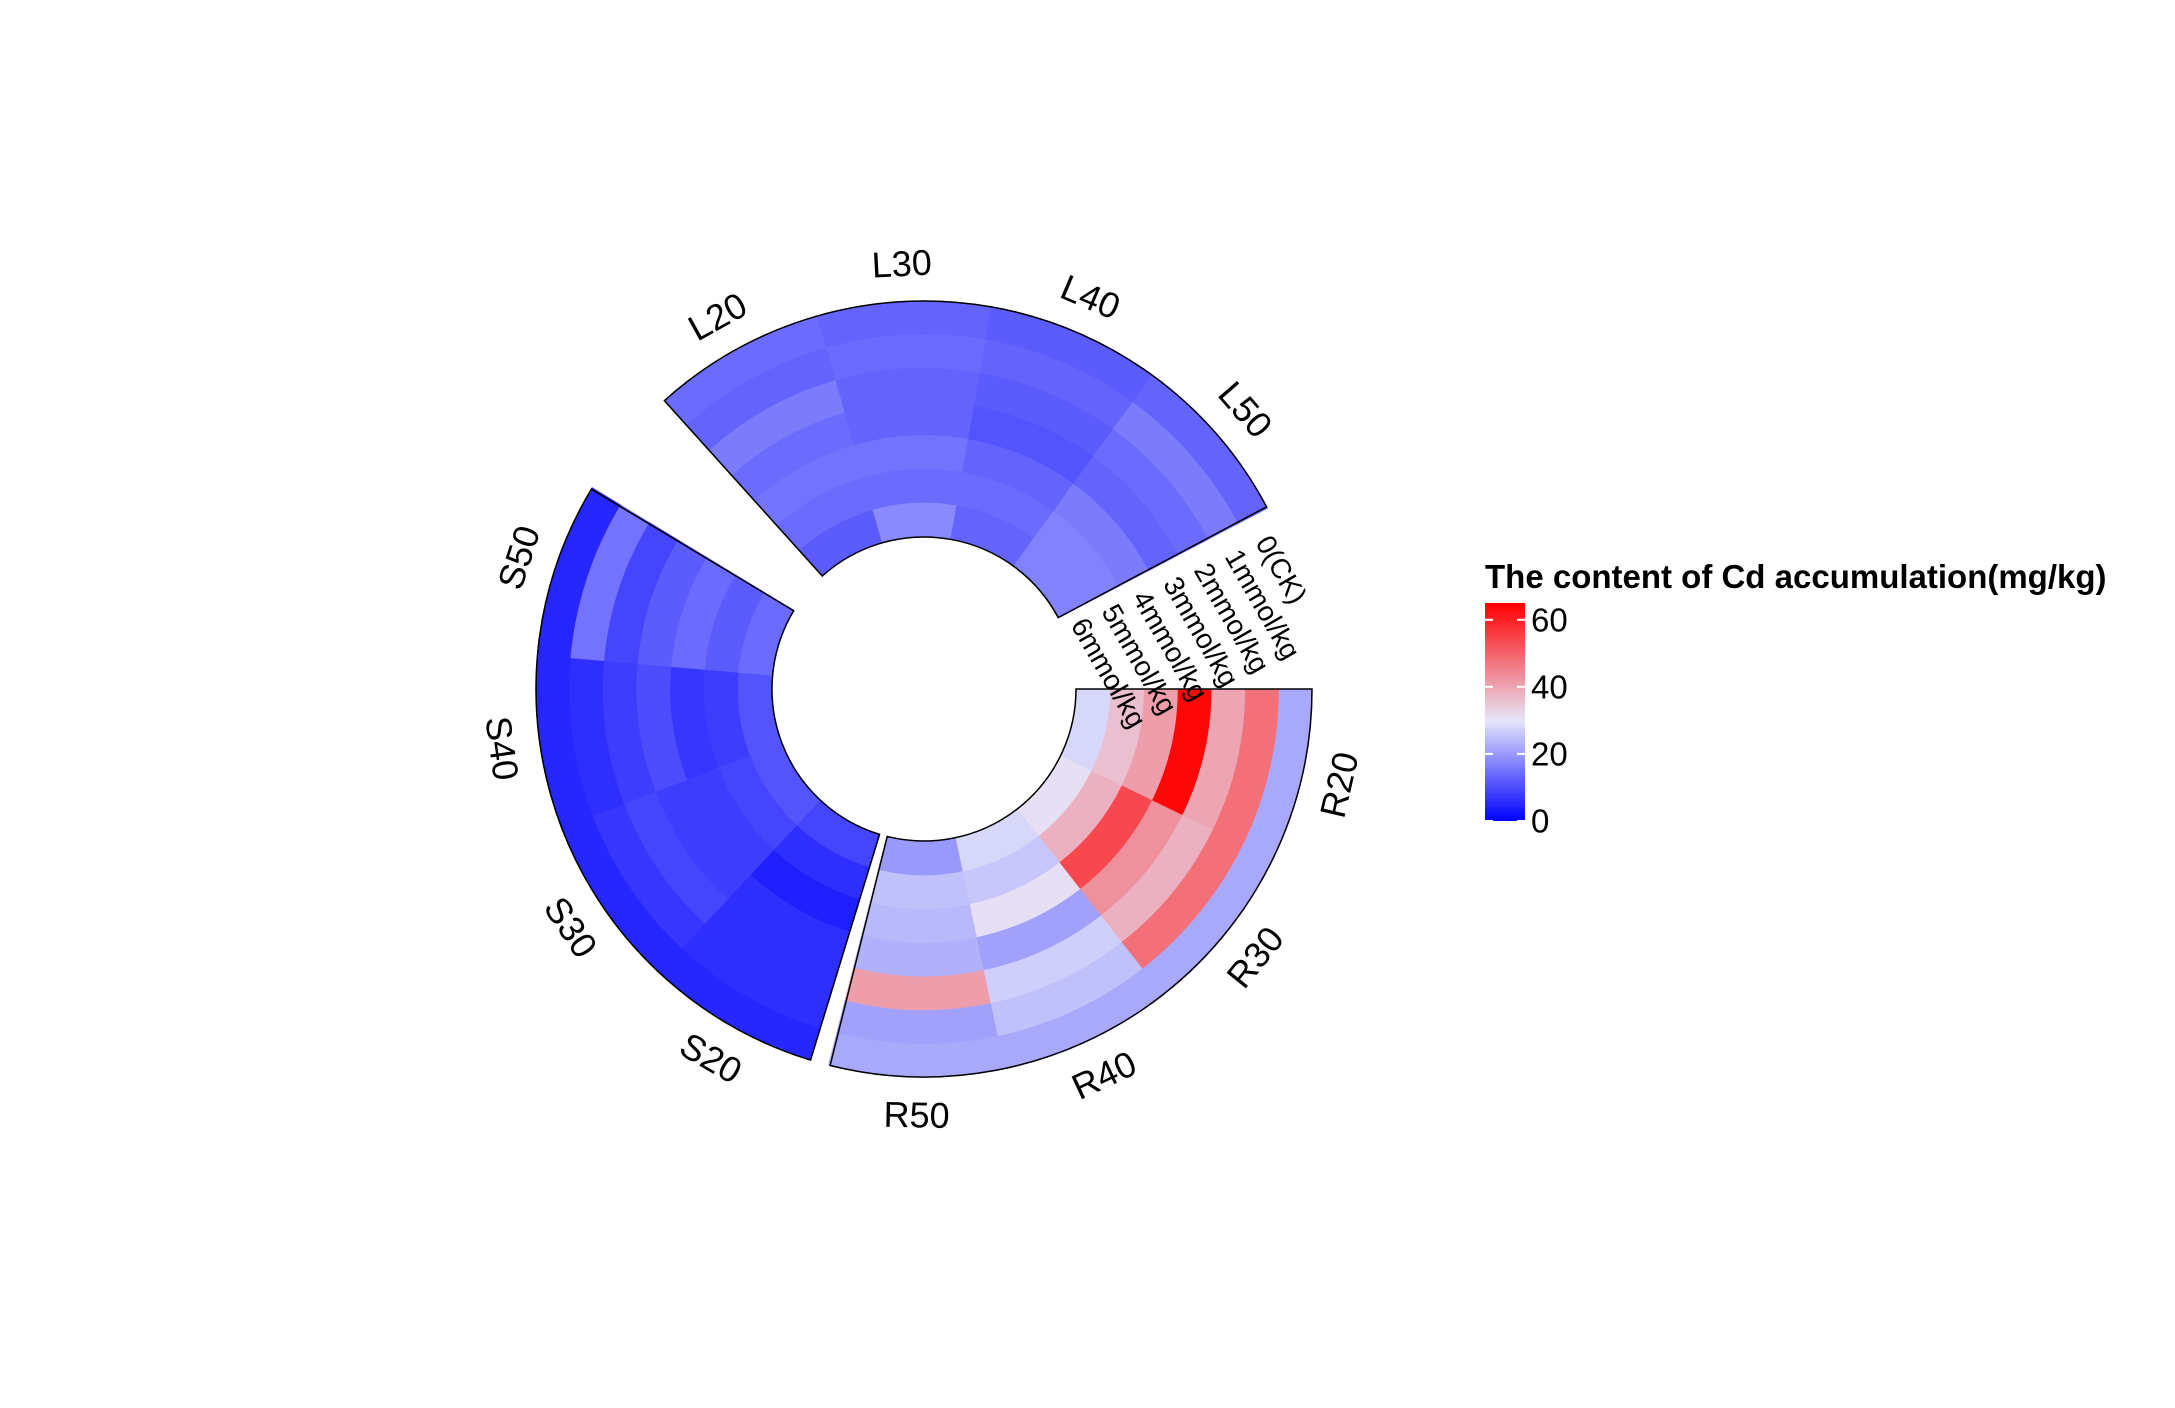 The height and width of the screenshot is (1408, 2175). I want to click on heatmap-cell-L40-ring4, so click(1018, 476).